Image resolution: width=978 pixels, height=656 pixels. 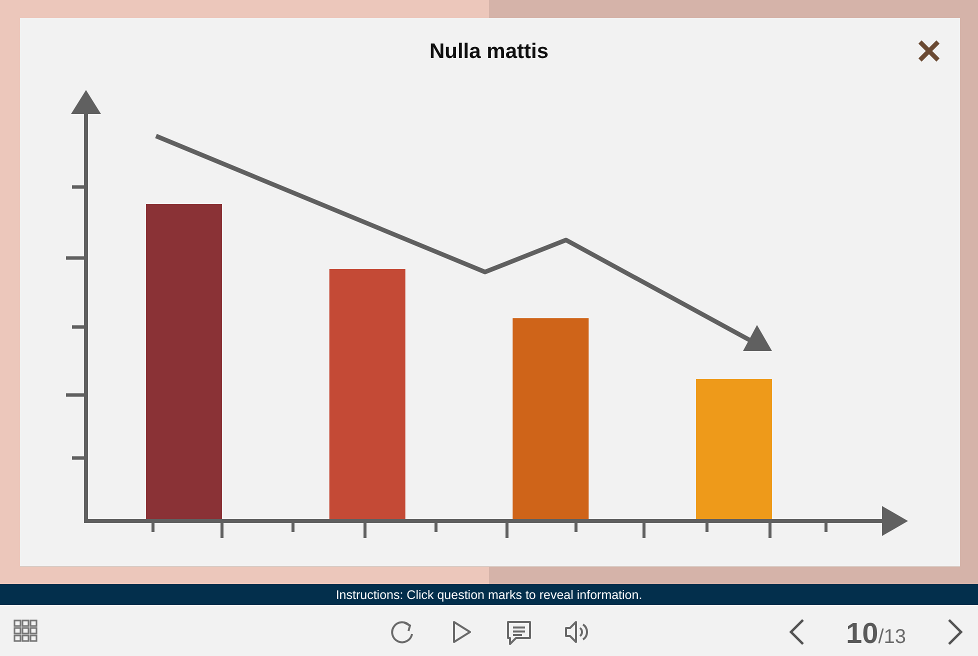 I want to click on chart-title: Nulla mattis, so click(x=489, y=51).